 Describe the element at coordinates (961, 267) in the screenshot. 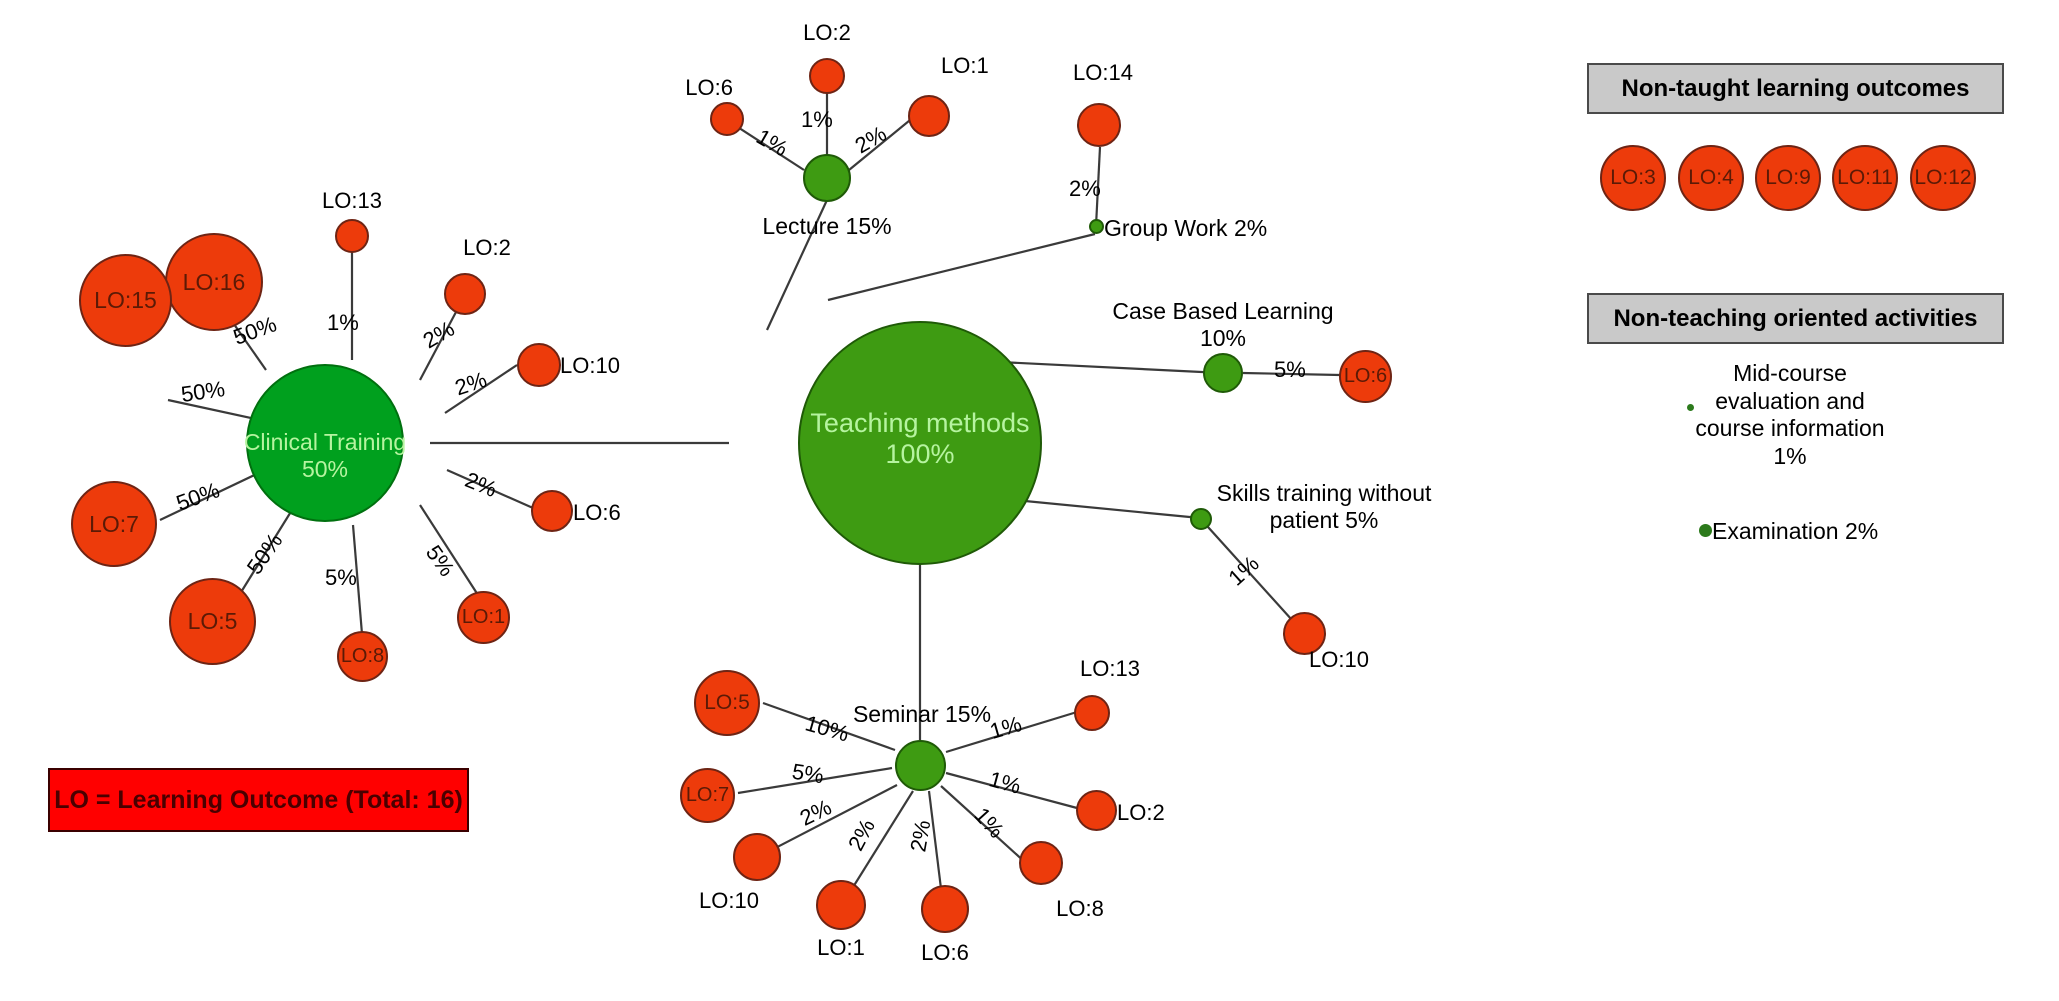

I see `edge-teaching-to-groupwork` at that location.